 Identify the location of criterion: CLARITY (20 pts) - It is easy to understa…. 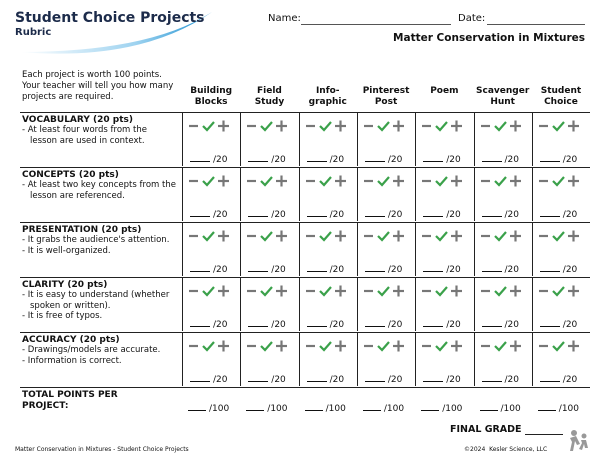
(99, 301).